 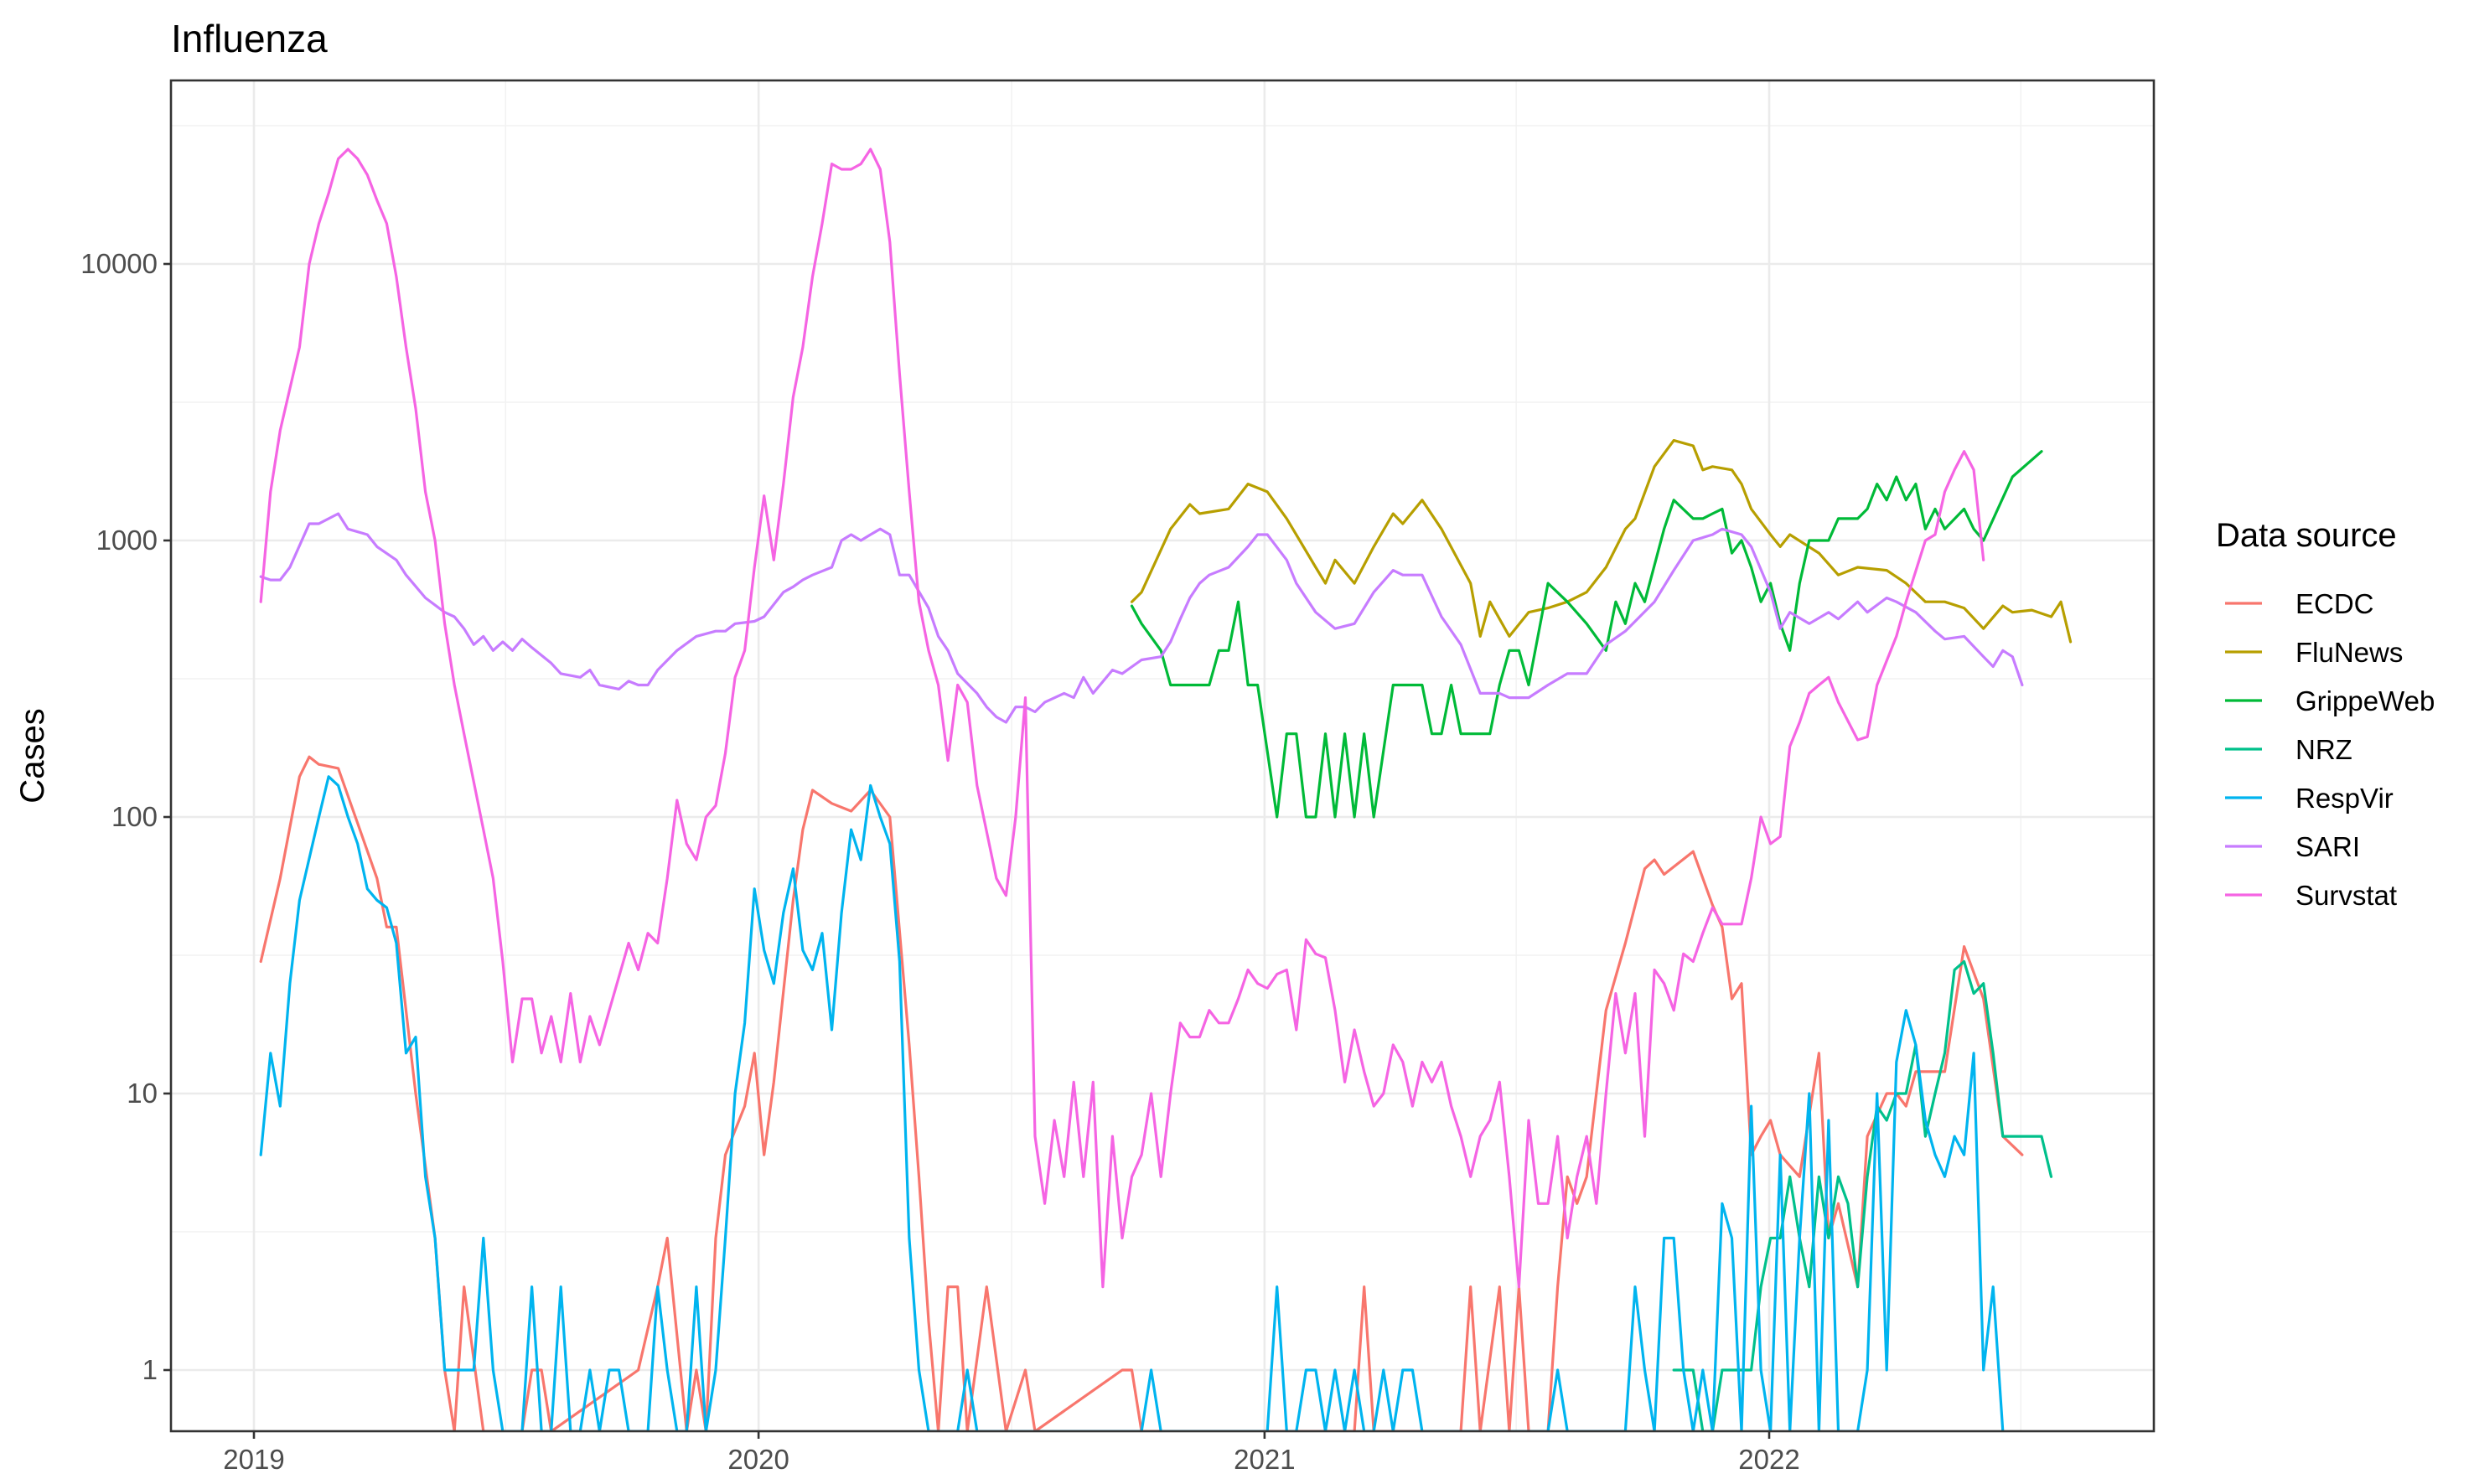 I want to click on series-line-sari, so click(x=1141, y=618).